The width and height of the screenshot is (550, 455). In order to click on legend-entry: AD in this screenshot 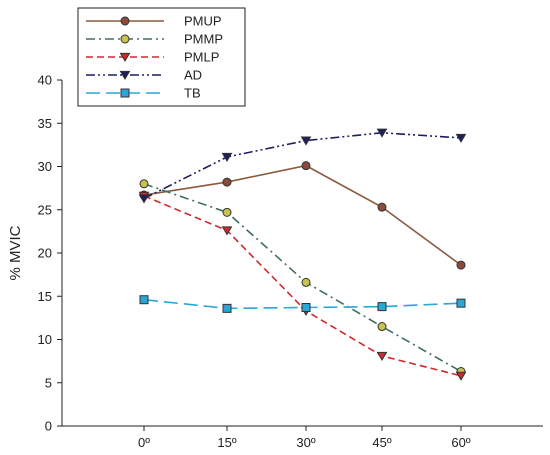, I will do `click(144, 75)`.